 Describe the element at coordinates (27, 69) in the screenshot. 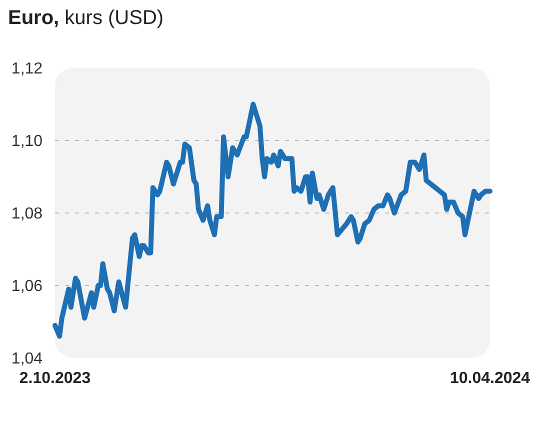

I see `y-tick-label: 1,12` at that location.